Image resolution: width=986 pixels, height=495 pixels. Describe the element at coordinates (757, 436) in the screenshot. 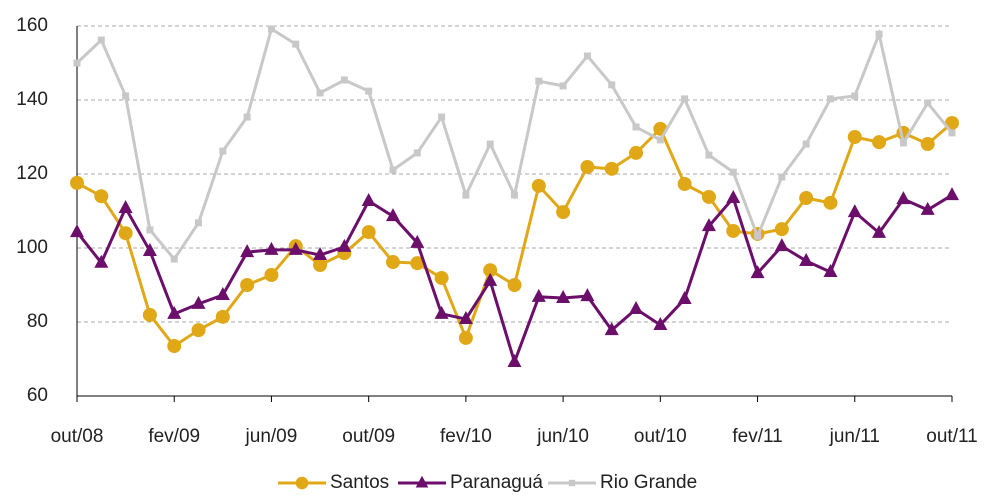

I see `x-tick-label: fev/11` at that location.